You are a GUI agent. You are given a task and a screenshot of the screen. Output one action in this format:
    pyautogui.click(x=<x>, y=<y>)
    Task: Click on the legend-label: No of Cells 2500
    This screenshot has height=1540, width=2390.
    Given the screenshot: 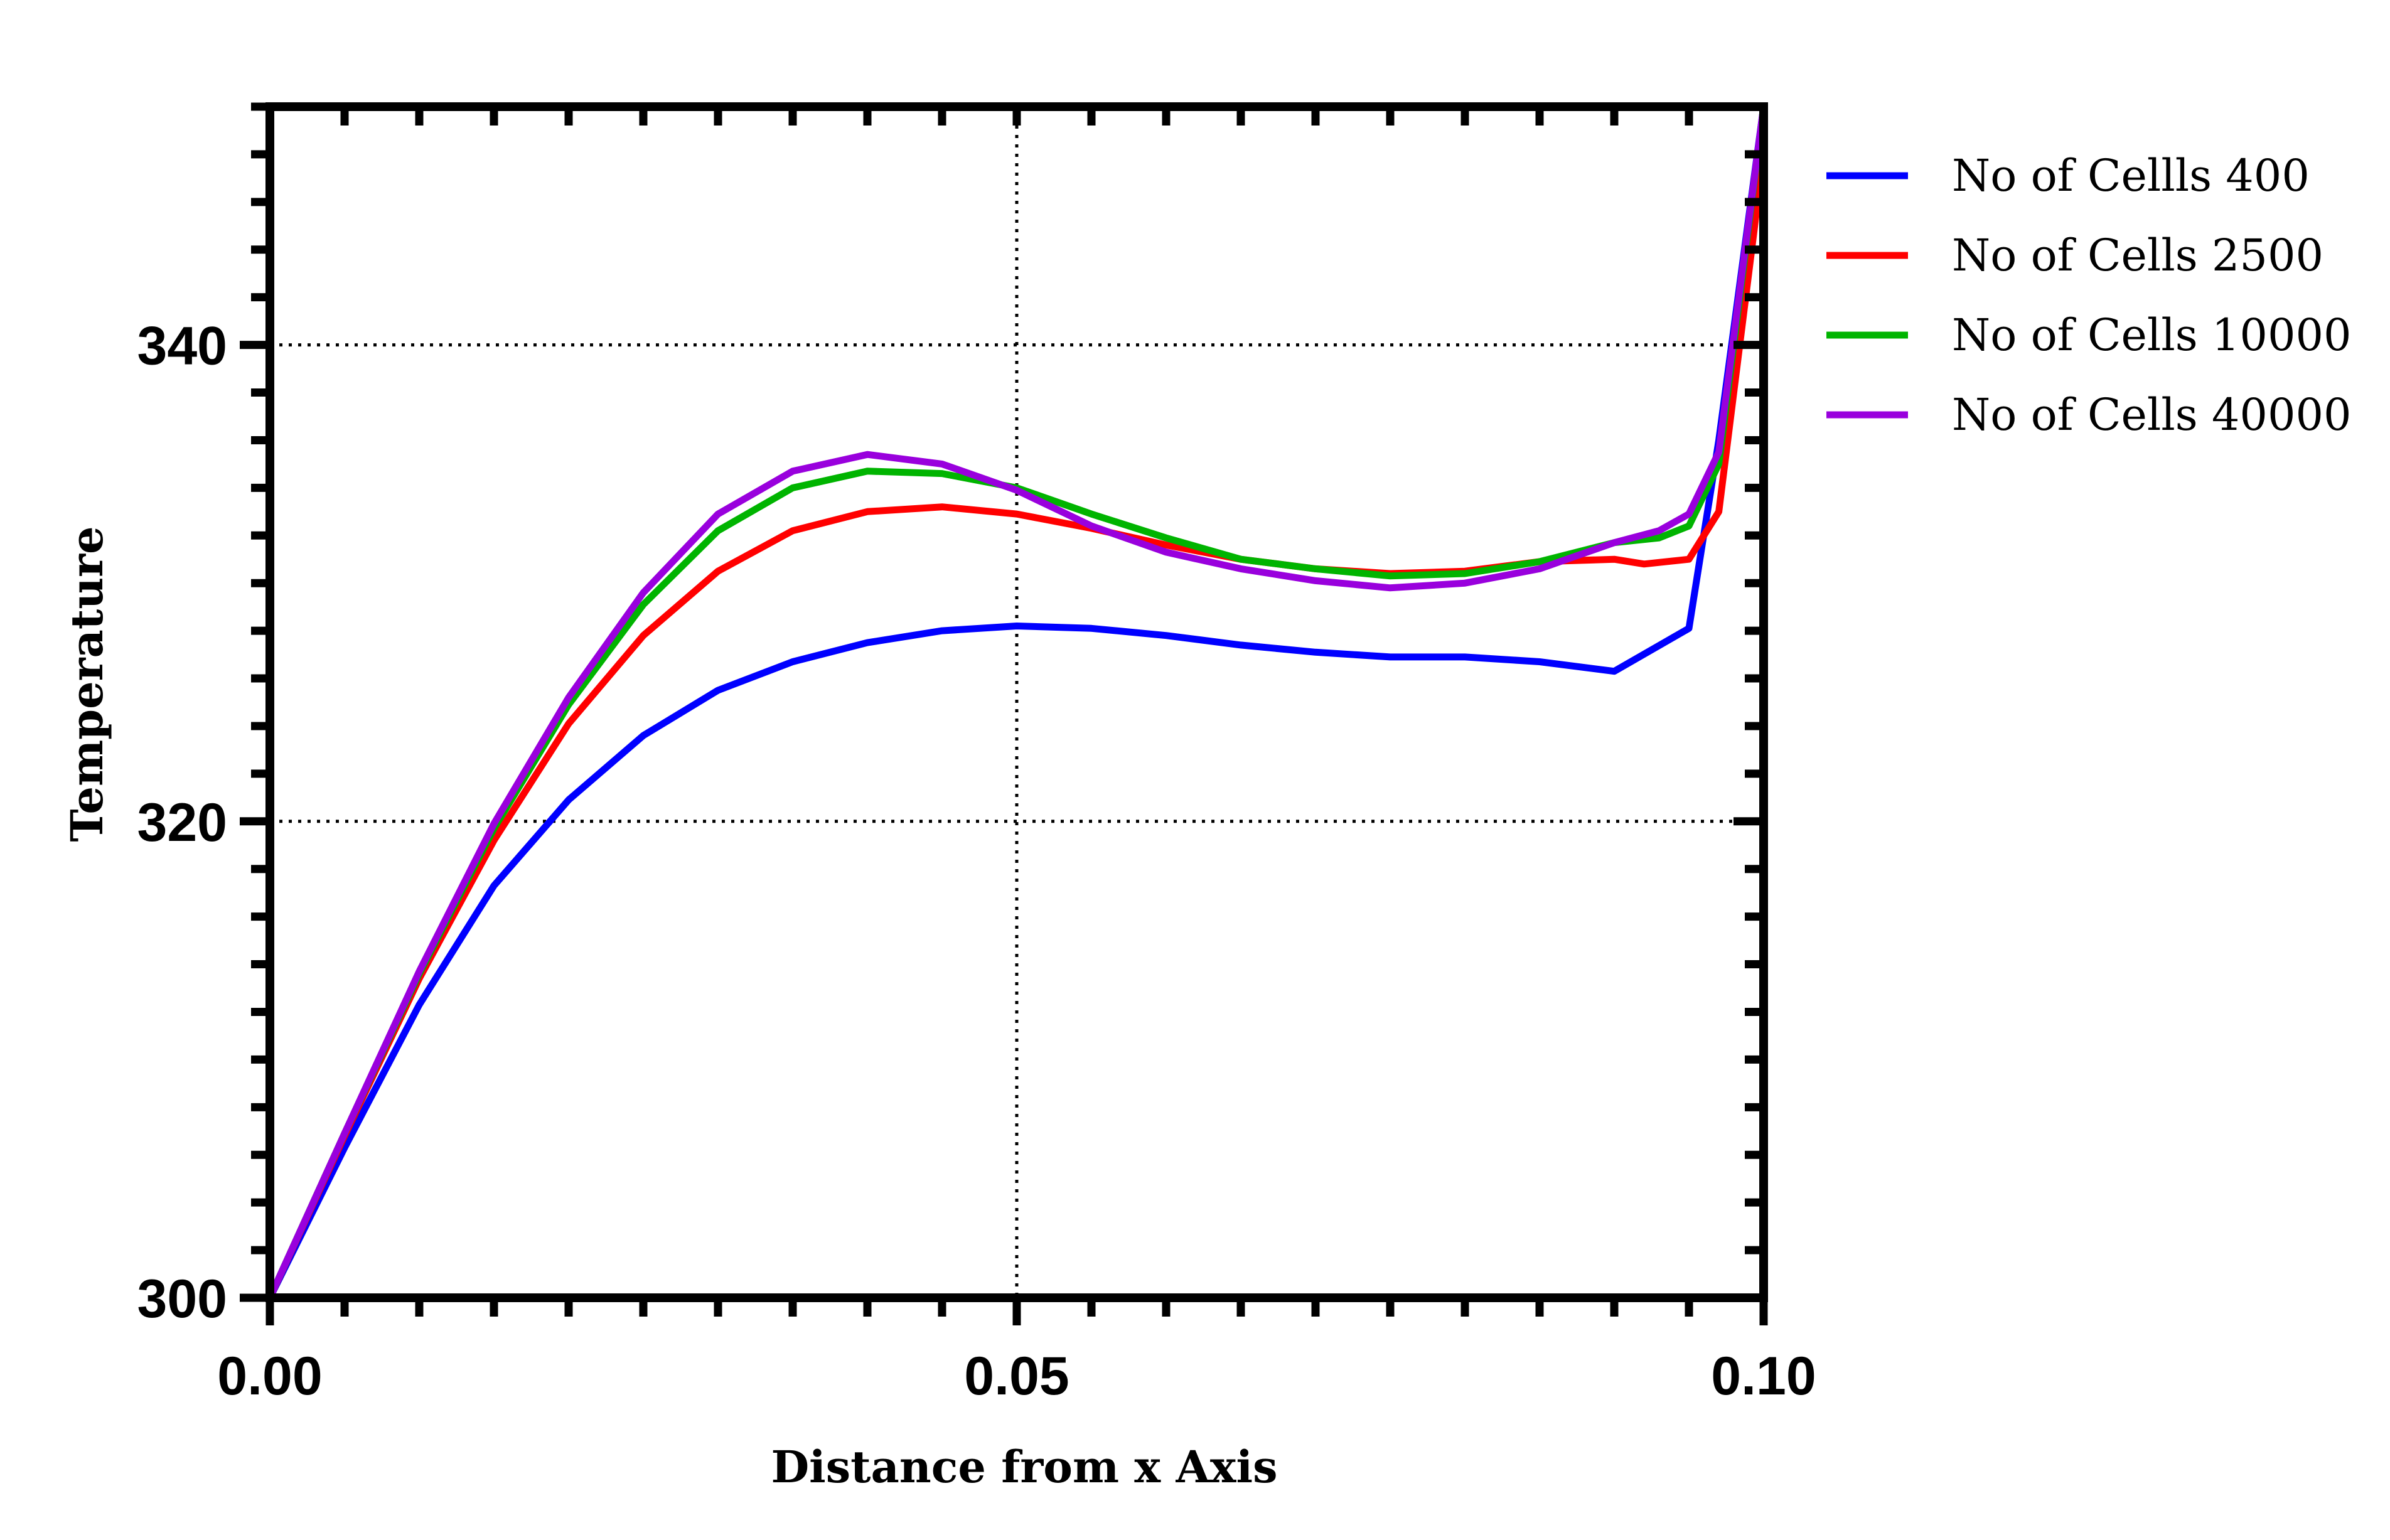 What is the action you would take?
    pyautogui.click(x=2137, y=255)
    